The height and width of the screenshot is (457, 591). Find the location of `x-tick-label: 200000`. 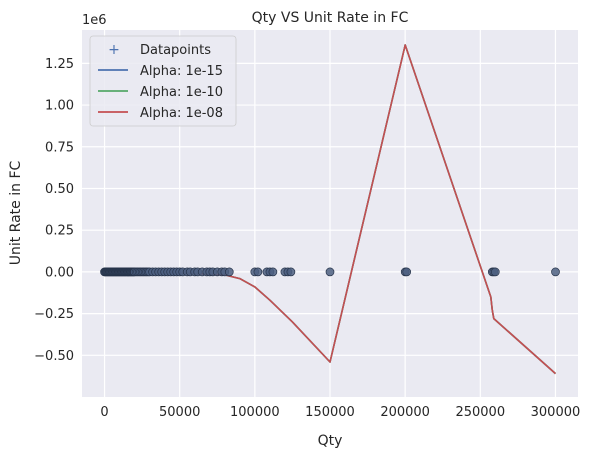

x-tick-label: 200000 is located at coordinates (405, 412).